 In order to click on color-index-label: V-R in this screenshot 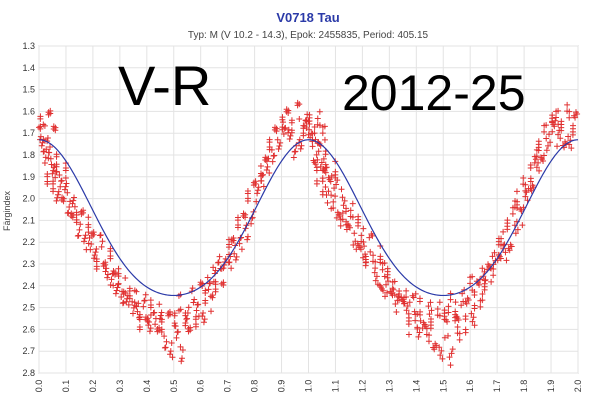, I will do `click(165, 85)`.